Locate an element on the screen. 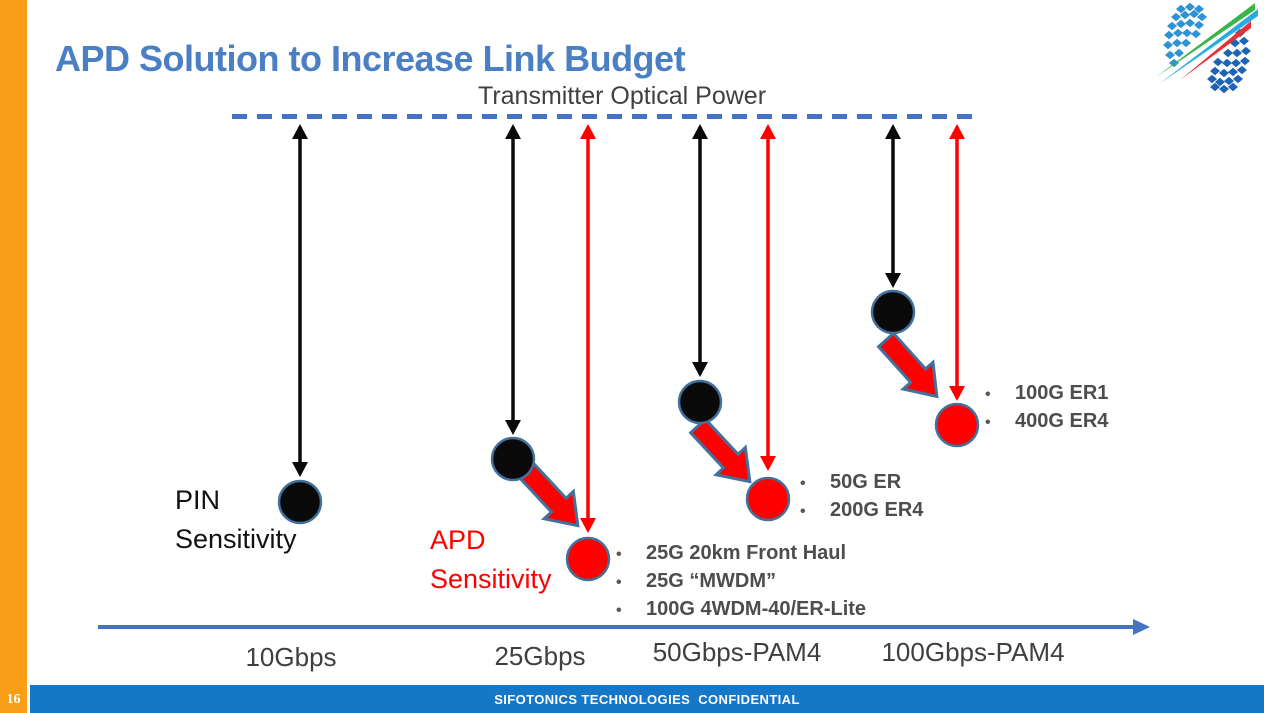  axis-label-10gbps: 10Gbps is located at coordinates (291, 657).